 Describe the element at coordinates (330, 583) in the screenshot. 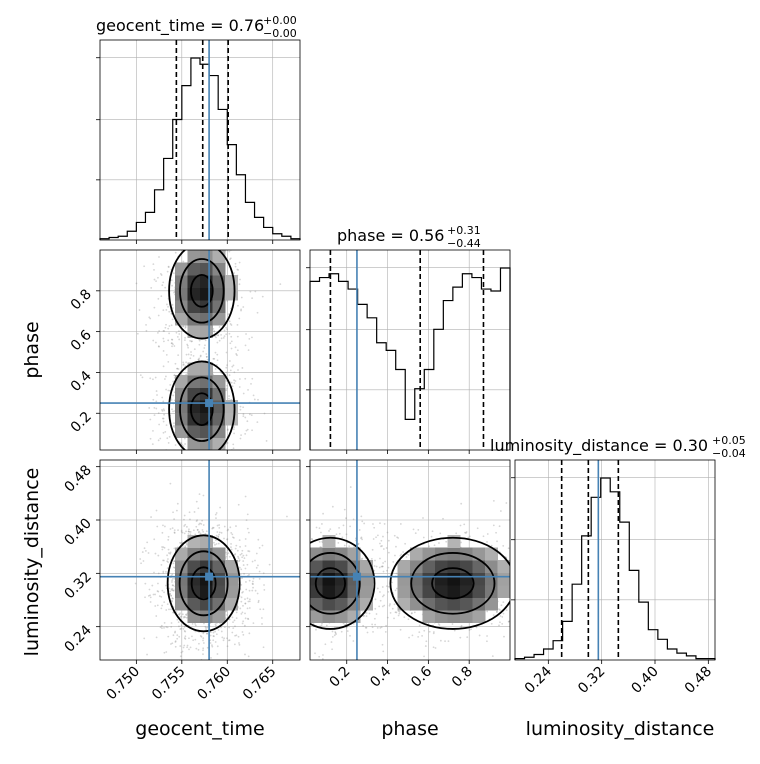

I see `contour-line` at that location.